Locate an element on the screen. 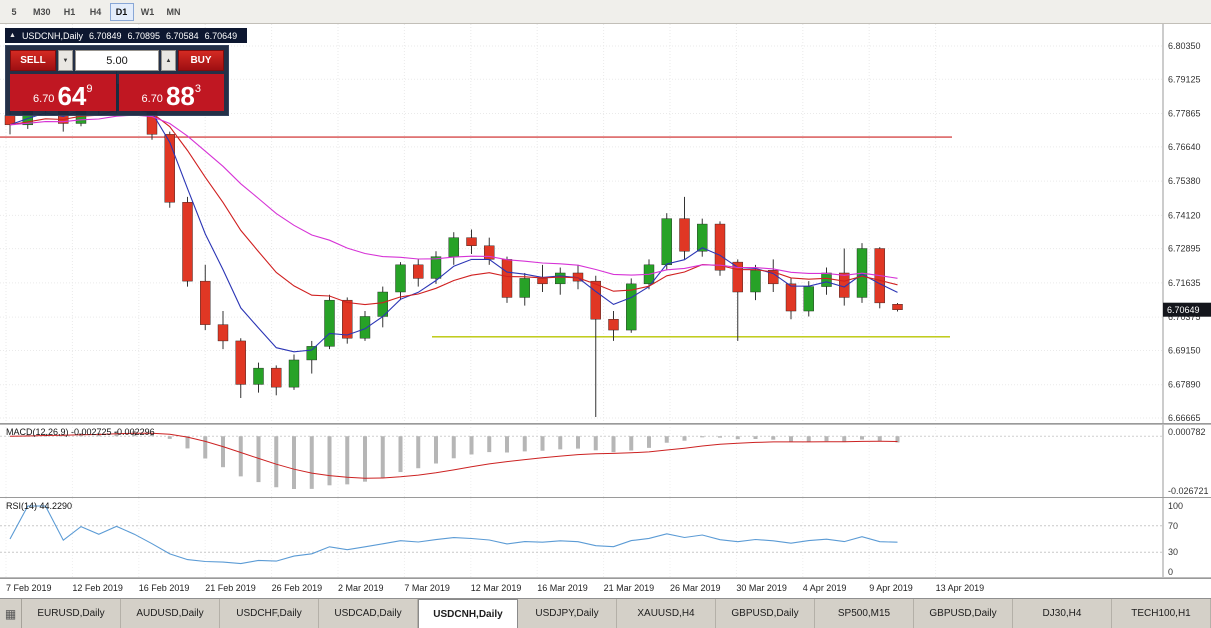  ohlc-close: 6.70649 is located at coordinates (221, 35).